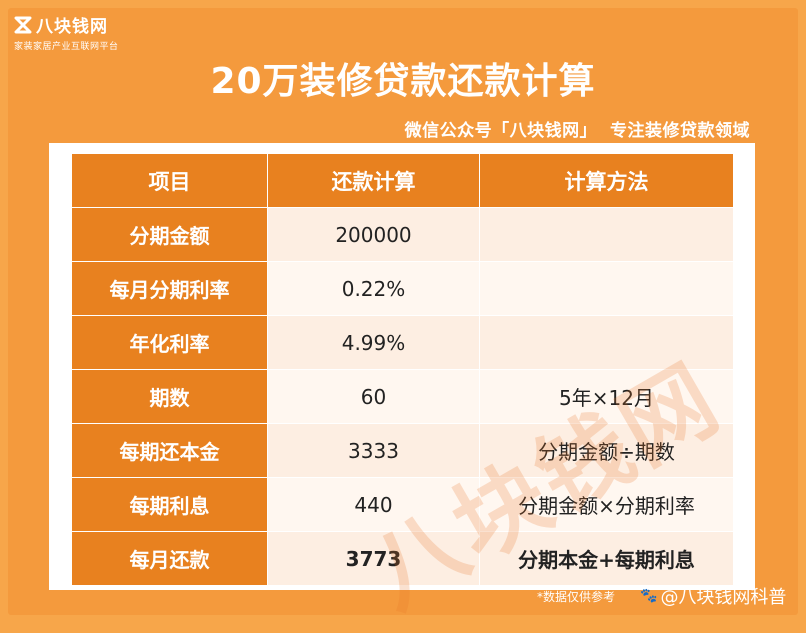 The height and width of the screenshot is (633, 806). I want to click on row-method: 分期金额×分期利率, so click(606, 504).